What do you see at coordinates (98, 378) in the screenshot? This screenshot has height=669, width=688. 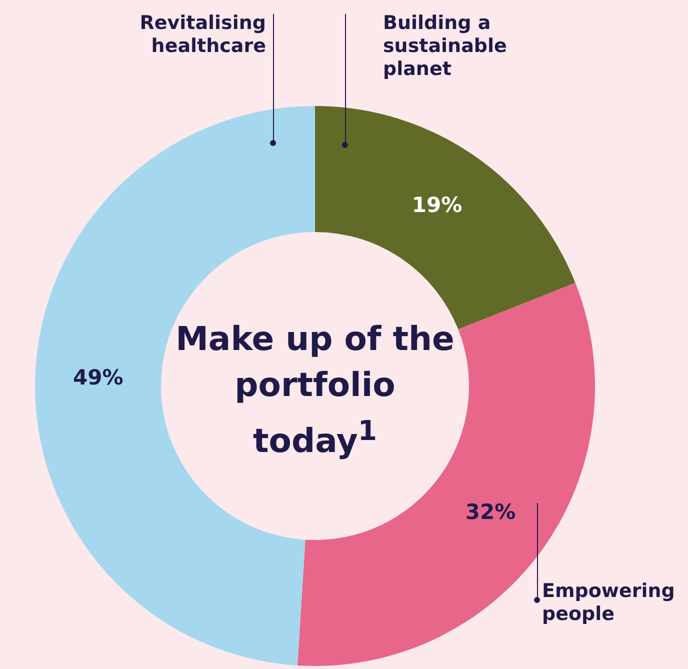 I see `data-label: 49%` at bounding box center [98, 378].